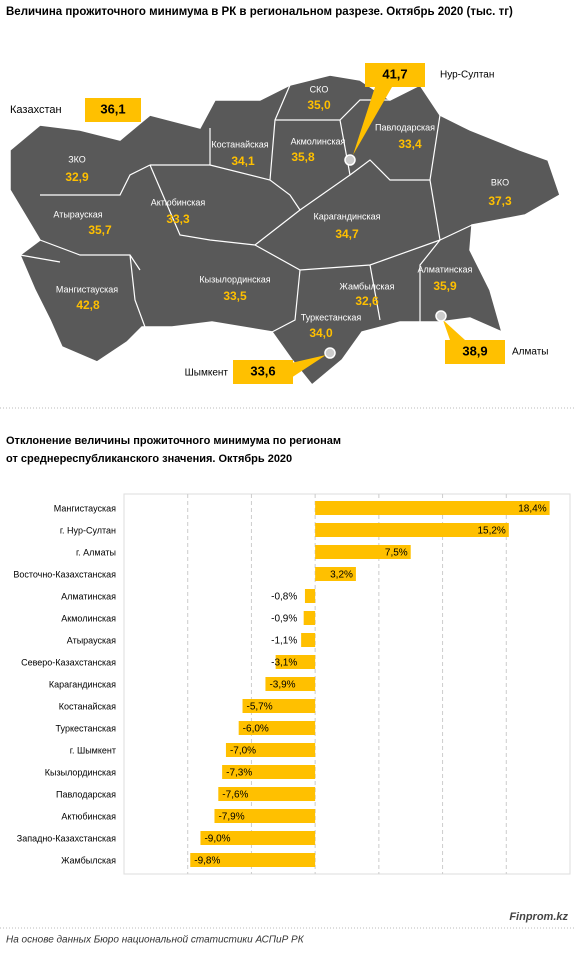 Image resolution: width=576 pixels, height=954 pixels. Describe the element at coordinates (256, 729) in the screenshot. I see `value-label: -6,0%` at that location.